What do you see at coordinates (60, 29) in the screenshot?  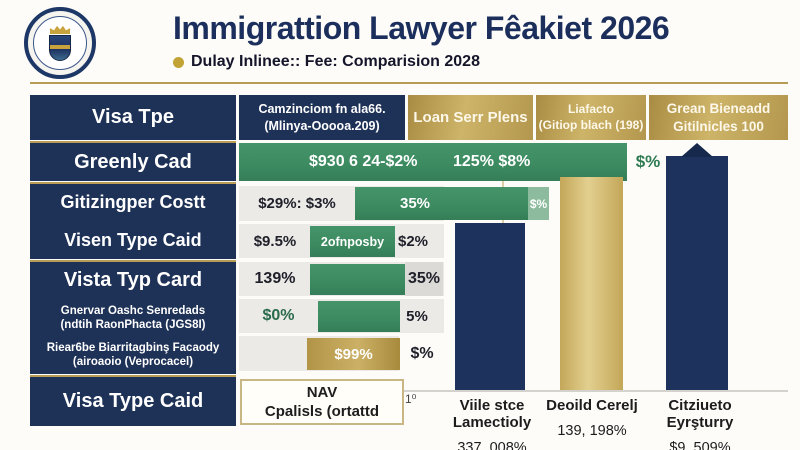 I see `crown-icon` at bounding box center [60, 29].